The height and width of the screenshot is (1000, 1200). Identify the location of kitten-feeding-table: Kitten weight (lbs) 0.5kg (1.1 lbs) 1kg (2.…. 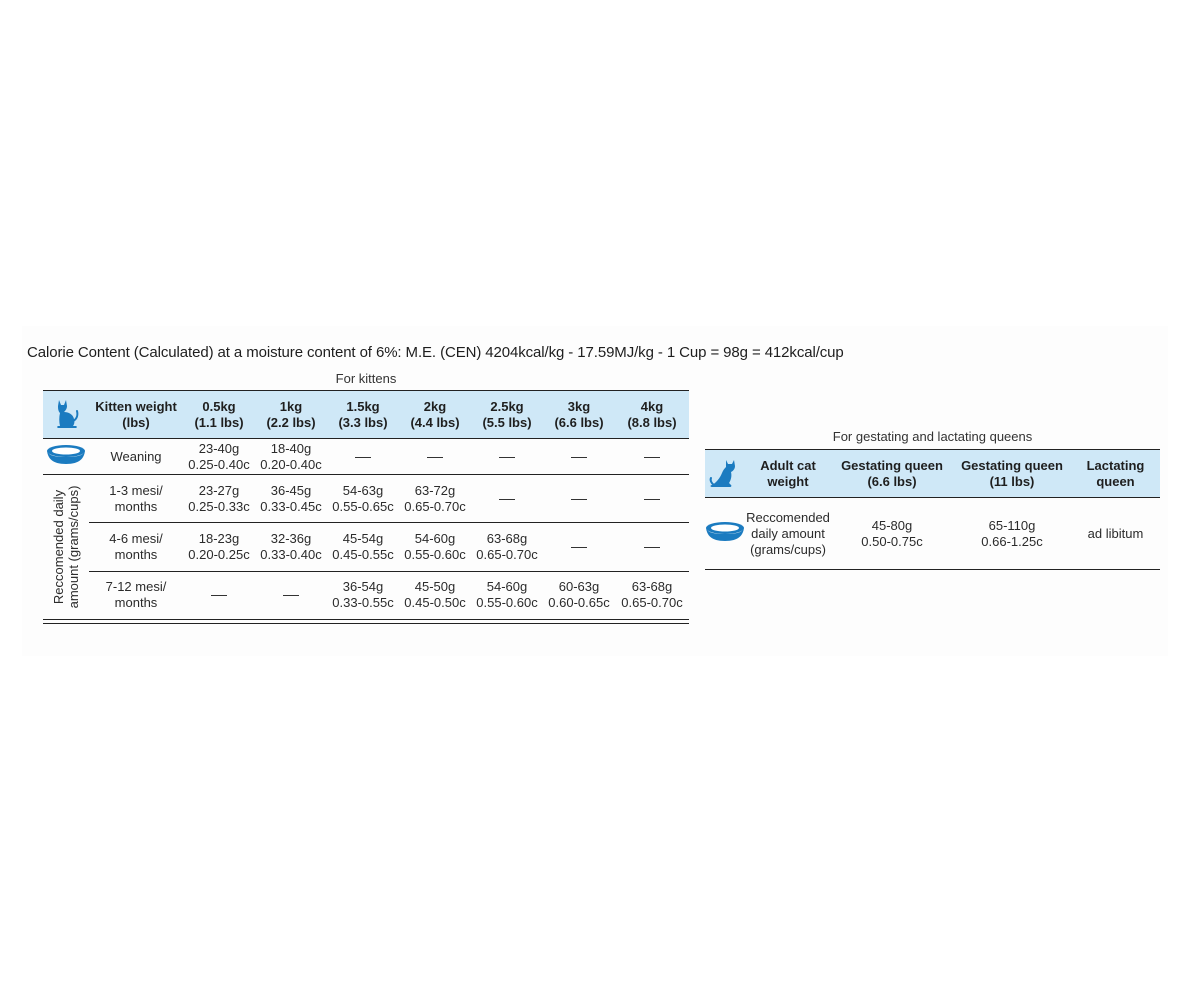
(366, 505).